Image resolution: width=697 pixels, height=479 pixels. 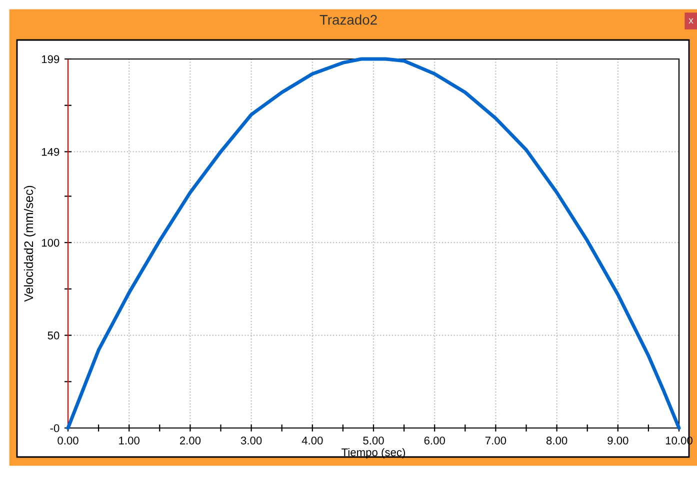 What do you see at coordinates (129, 440) in the screenshot?
I see `x-tick-label: 1.00` at bounding box center [129, 440].